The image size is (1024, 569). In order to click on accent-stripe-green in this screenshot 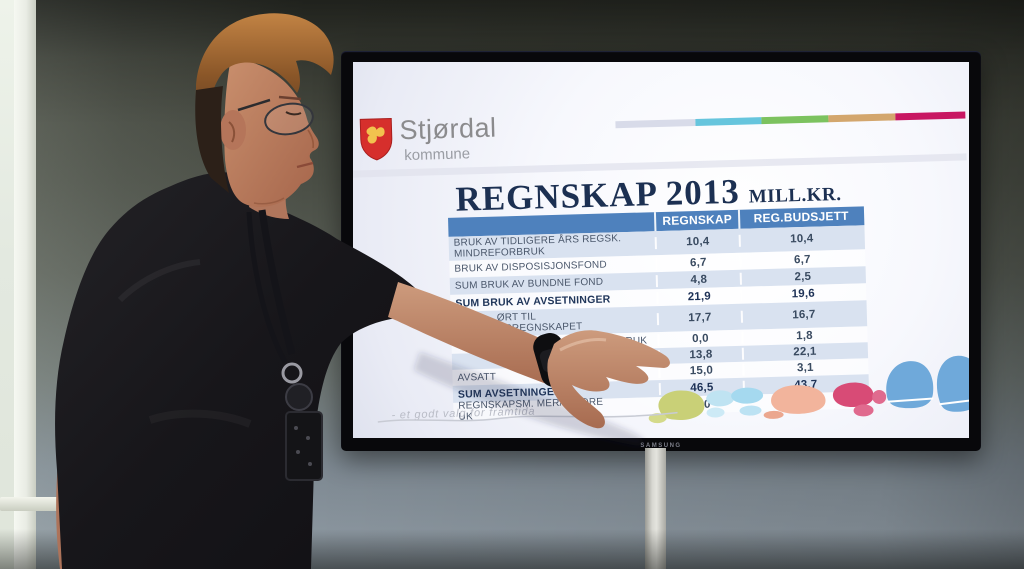, I will do `click(795, 120)`.